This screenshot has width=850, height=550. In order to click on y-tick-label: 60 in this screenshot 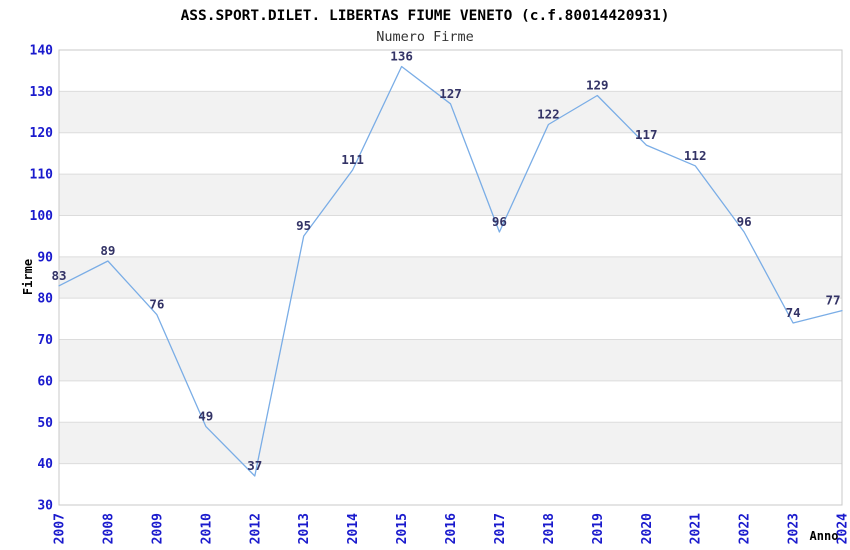, I will do `click(45, 381)`.